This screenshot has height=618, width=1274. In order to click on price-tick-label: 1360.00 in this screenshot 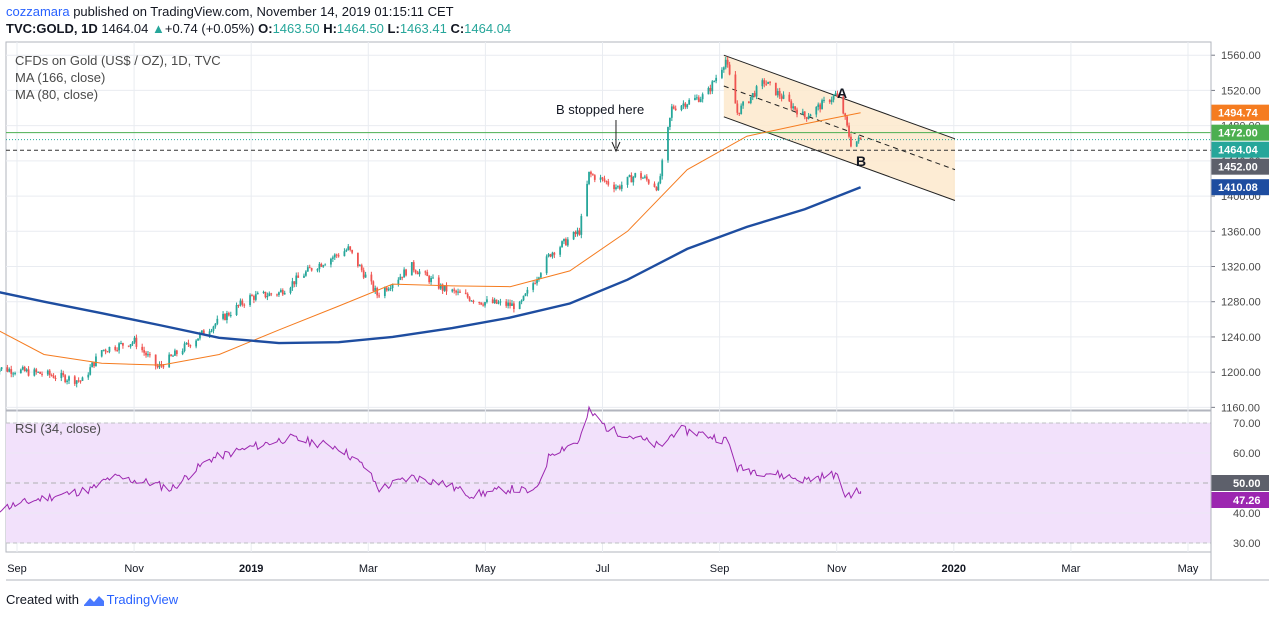, I will do `click(1241, 232)`.